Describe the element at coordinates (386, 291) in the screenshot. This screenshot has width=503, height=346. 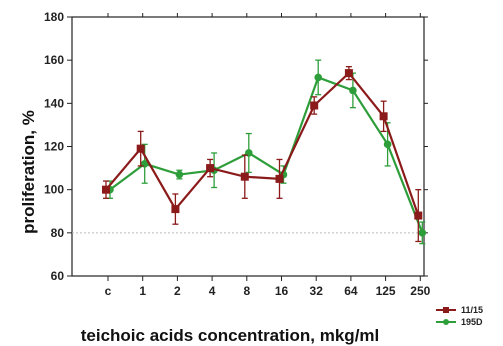
I see `x-tick-label: 125` at that location.